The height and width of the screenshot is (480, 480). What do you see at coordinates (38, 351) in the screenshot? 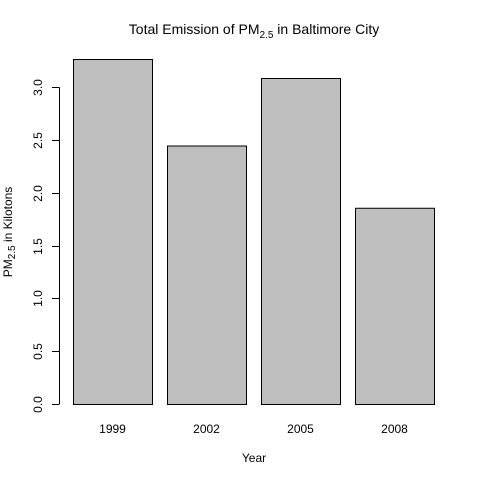
I see `y-tick-label-0.5: 0.5` at bounding box center [38, 351].